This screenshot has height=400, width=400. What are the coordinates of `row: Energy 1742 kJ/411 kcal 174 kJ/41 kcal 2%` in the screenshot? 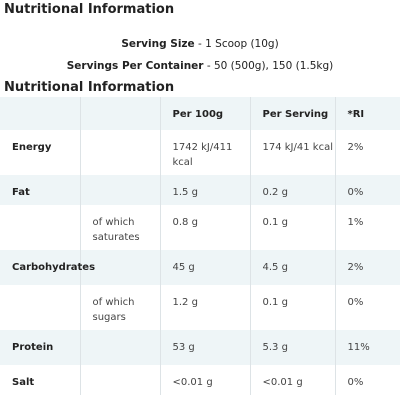 It's located at (200, 152).